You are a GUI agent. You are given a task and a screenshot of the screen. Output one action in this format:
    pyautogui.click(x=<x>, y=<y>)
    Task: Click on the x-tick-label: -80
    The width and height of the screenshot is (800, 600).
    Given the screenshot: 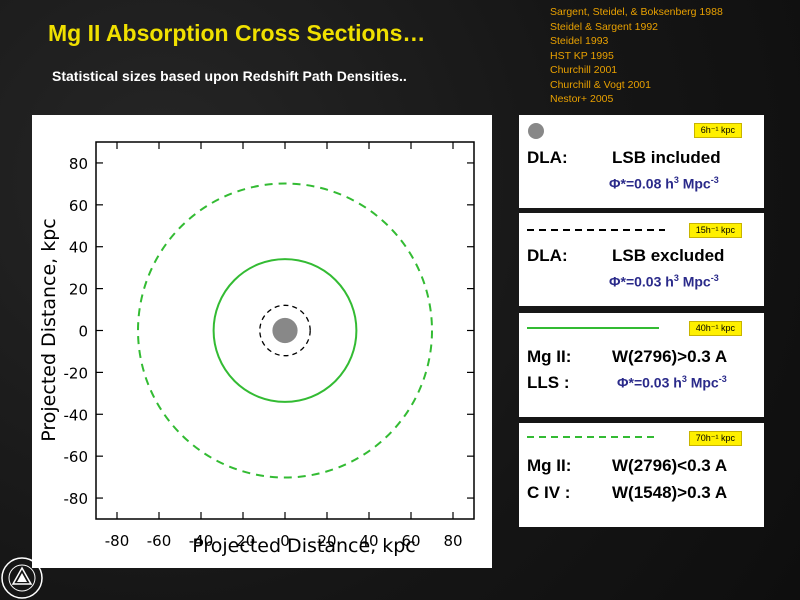 What is the action you would take?
    pyautogui.click(x=117, y=541)
    